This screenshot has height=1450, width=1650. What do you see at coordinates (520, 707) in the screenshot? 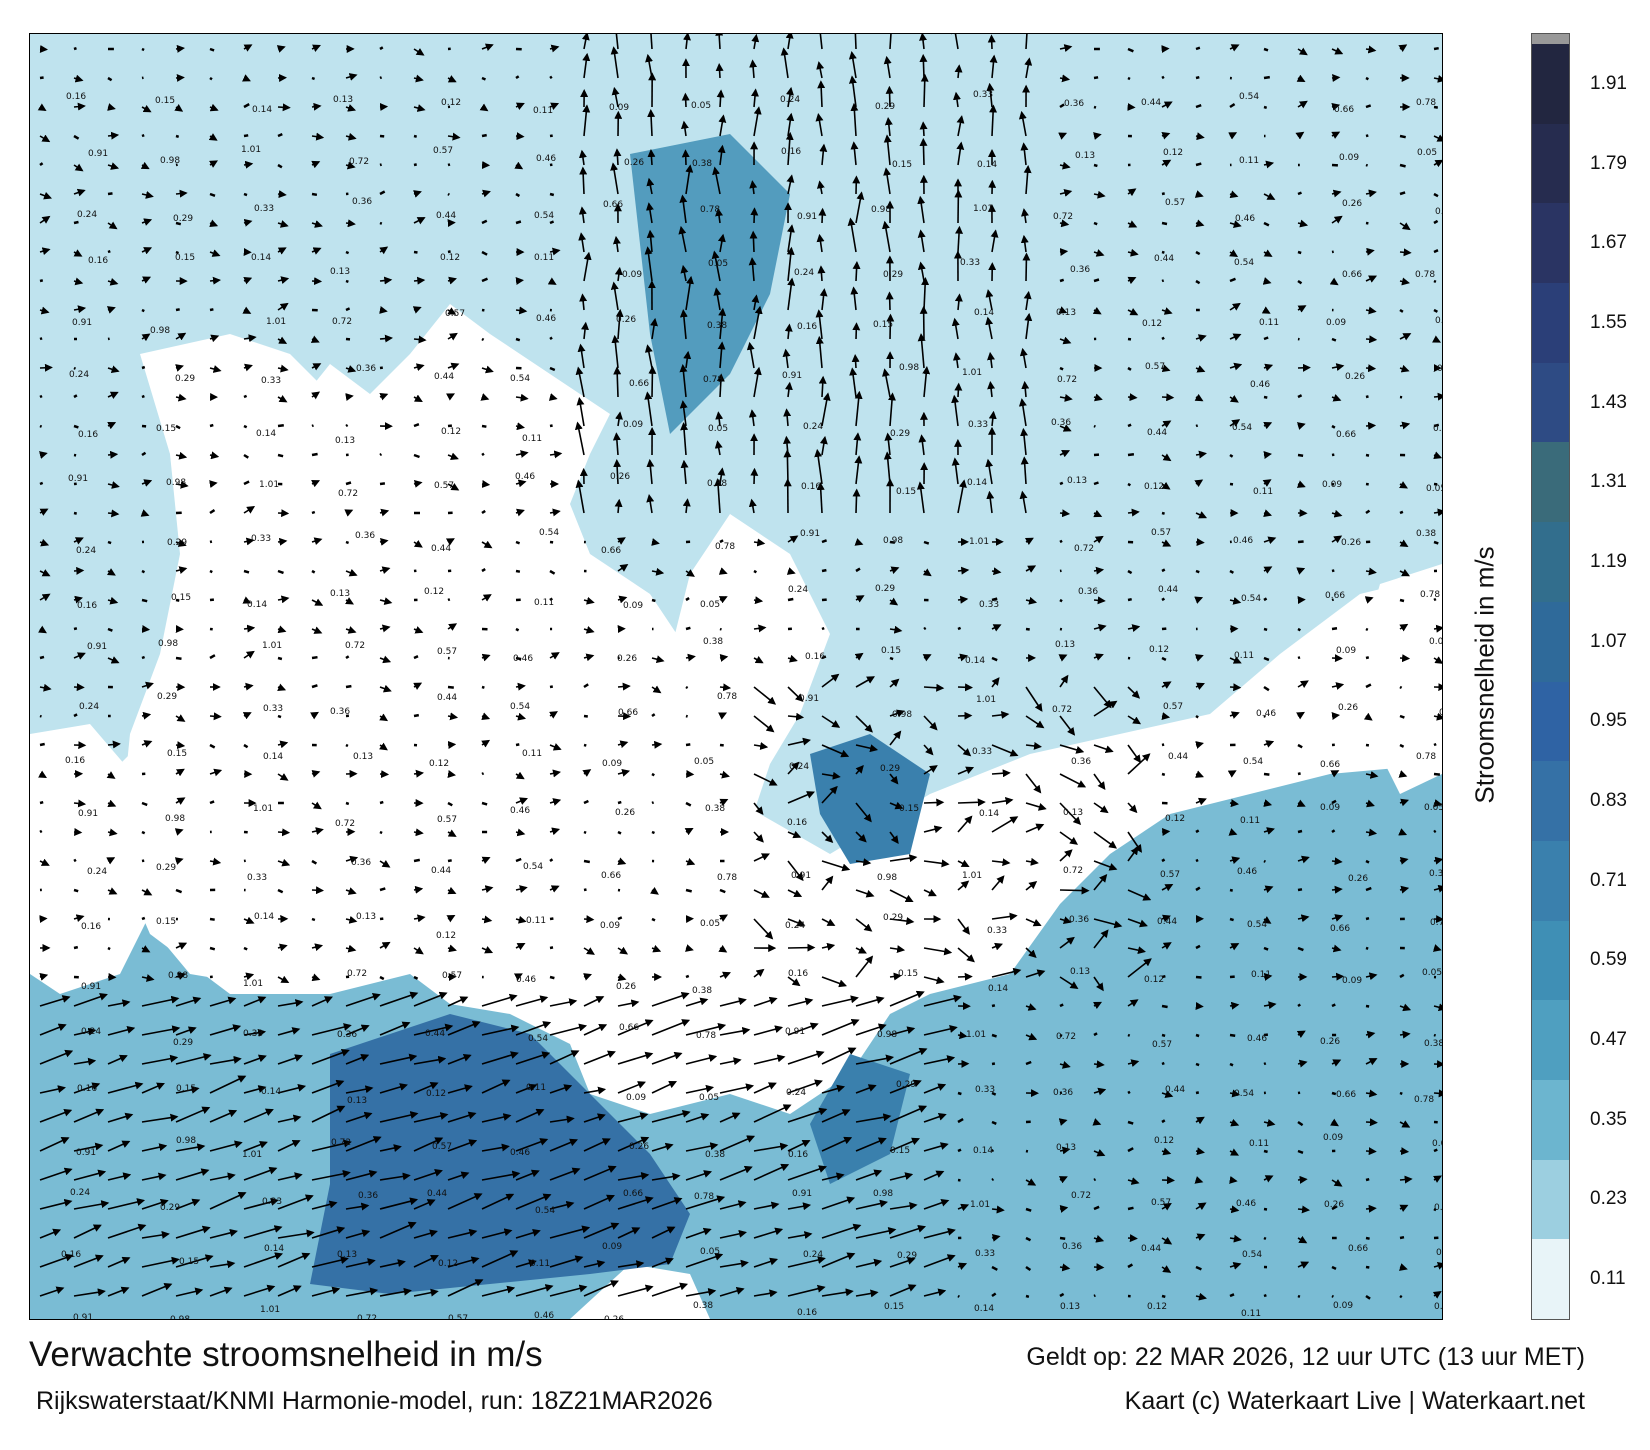
I see `speed-value-label: 0.54` at bounding box center [520, 707].